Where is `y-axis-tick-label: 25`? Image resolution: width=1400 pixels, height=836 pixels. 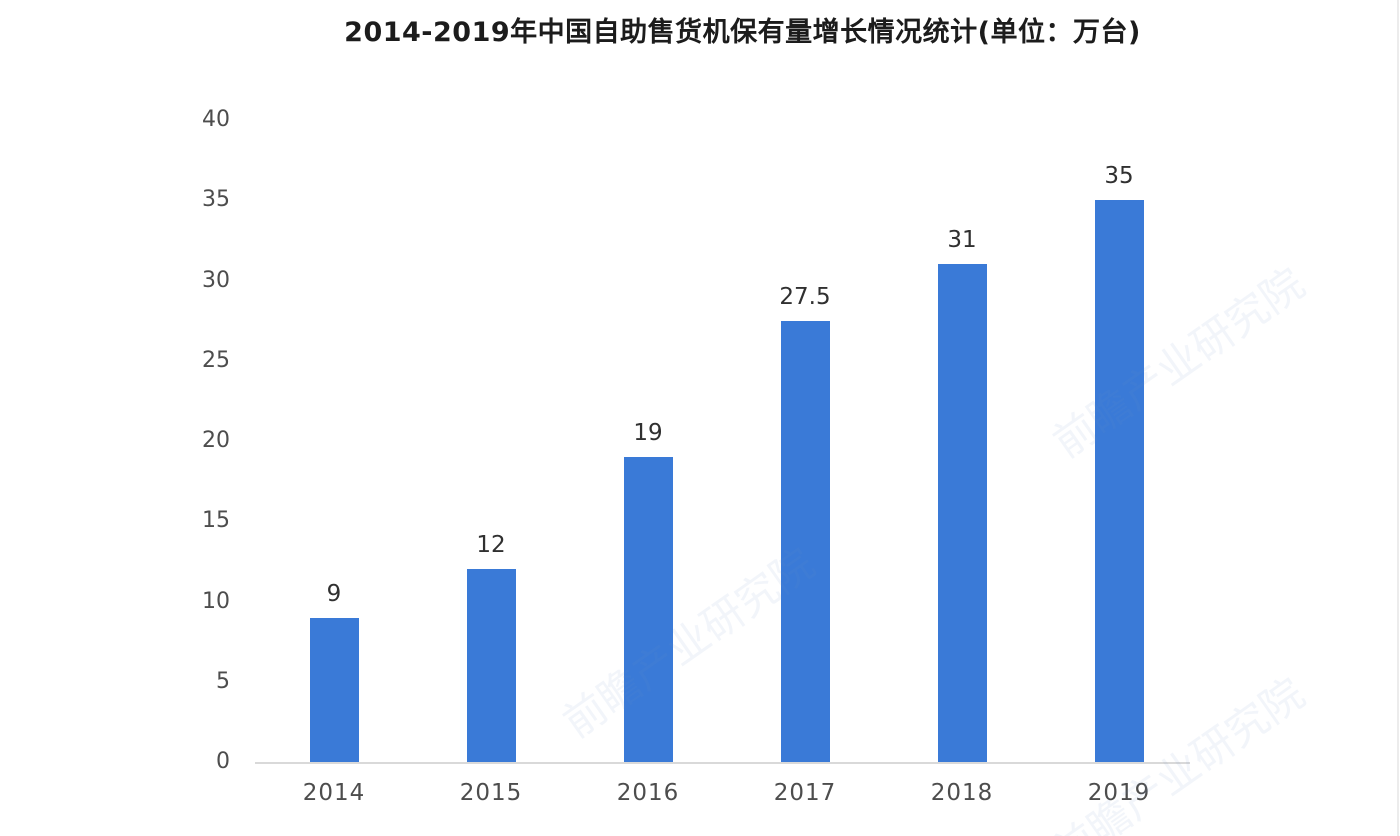
y-axis-tick-label: 25 is located at coordinates (216, 360).